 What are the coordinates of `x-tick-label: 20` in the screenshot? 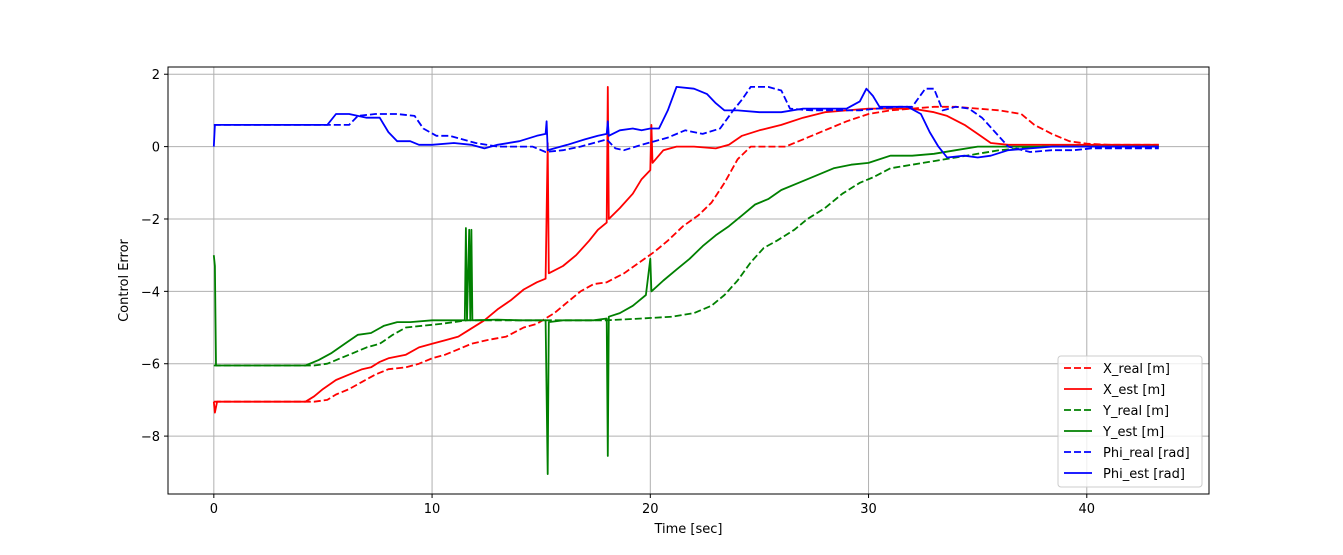 It's located at (650, 509).